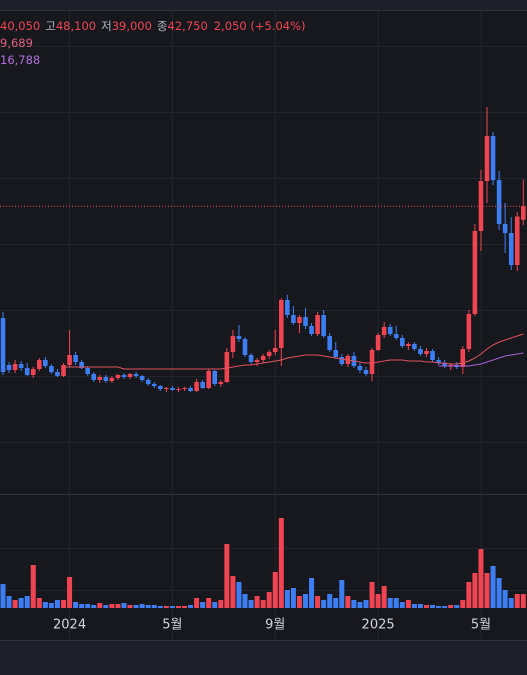 This screenshot has width=527, height=675. Describe the element at coordinates (20, 60) in the screenshot. I see `ma-line-2: 16,788` at that location.